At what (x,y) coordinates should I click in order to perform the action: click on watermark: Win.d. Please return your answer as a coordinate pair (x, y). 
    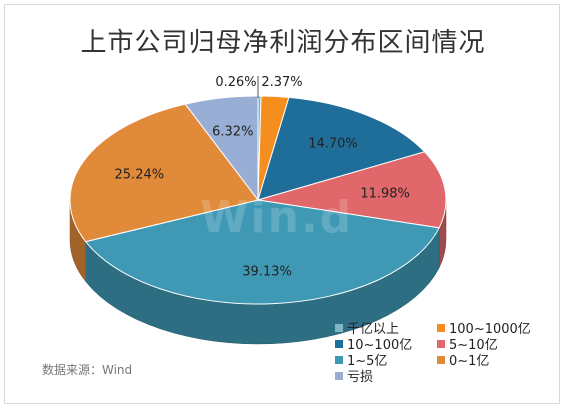
    Looking at the image, I should click on (277, 217).